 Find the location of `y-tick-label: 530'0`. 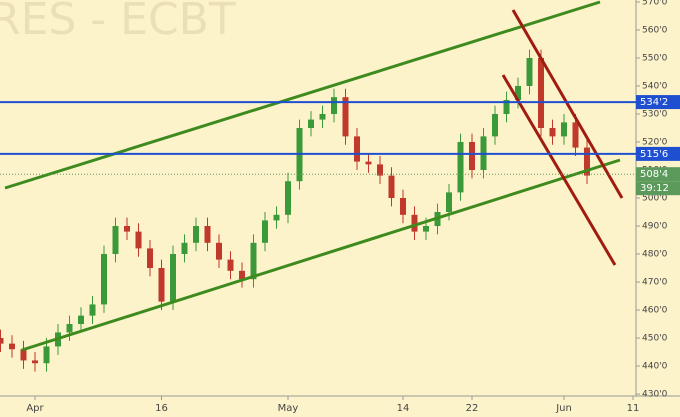

y-tick-label: 530'0 is located at coordinates (655, 114).